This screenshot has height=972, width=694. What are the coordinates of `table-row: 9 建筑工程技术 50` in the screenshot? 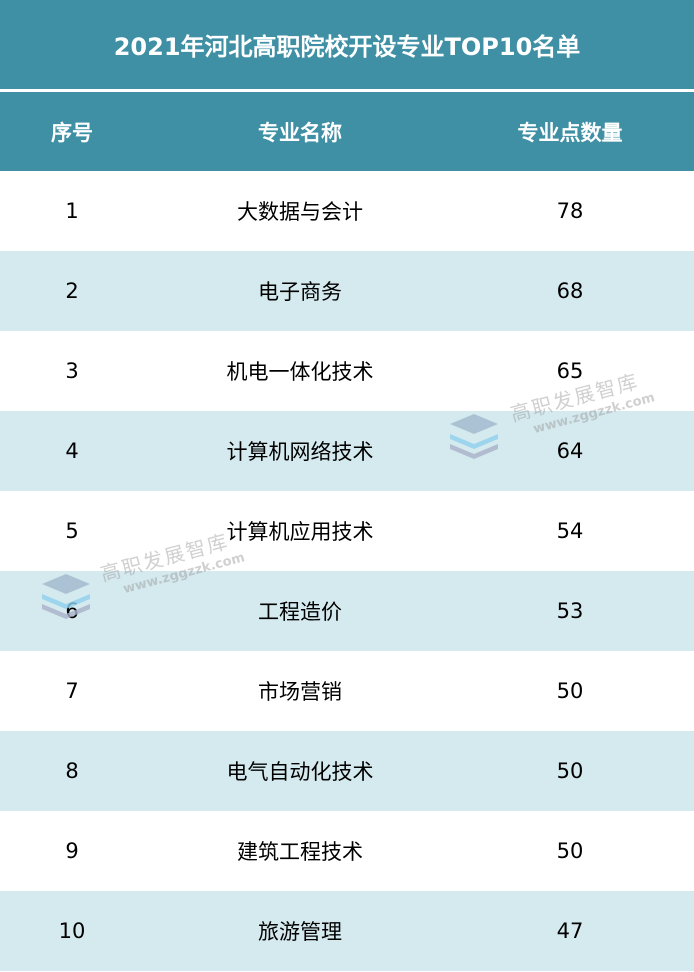 It's located at (347, 851).